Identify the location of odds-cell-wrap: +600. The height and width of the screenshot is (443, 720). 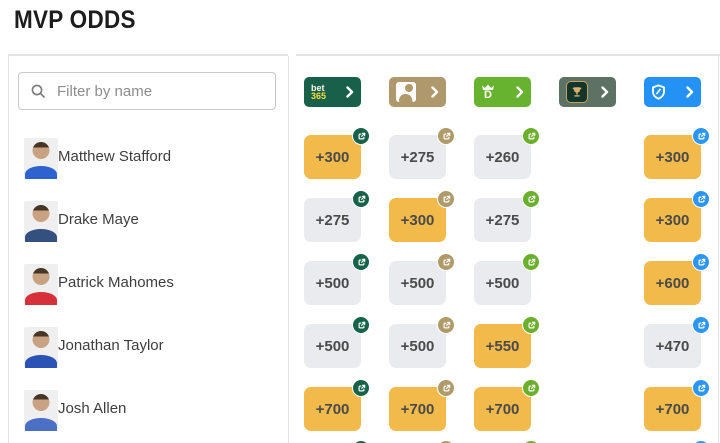
(677, 279).